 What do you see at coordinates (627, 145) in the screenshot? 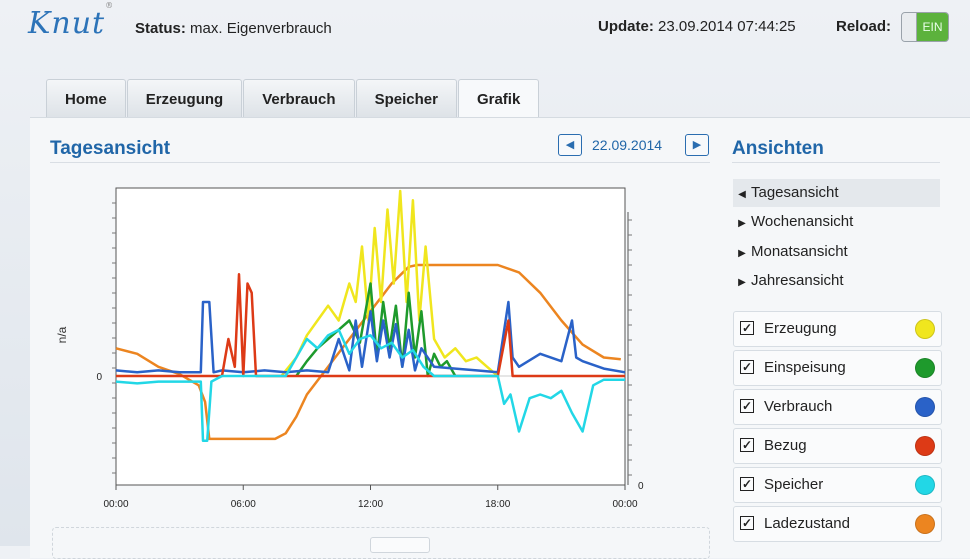
I see `date-display: 22.09.2014` at bounding box center [627, 145].